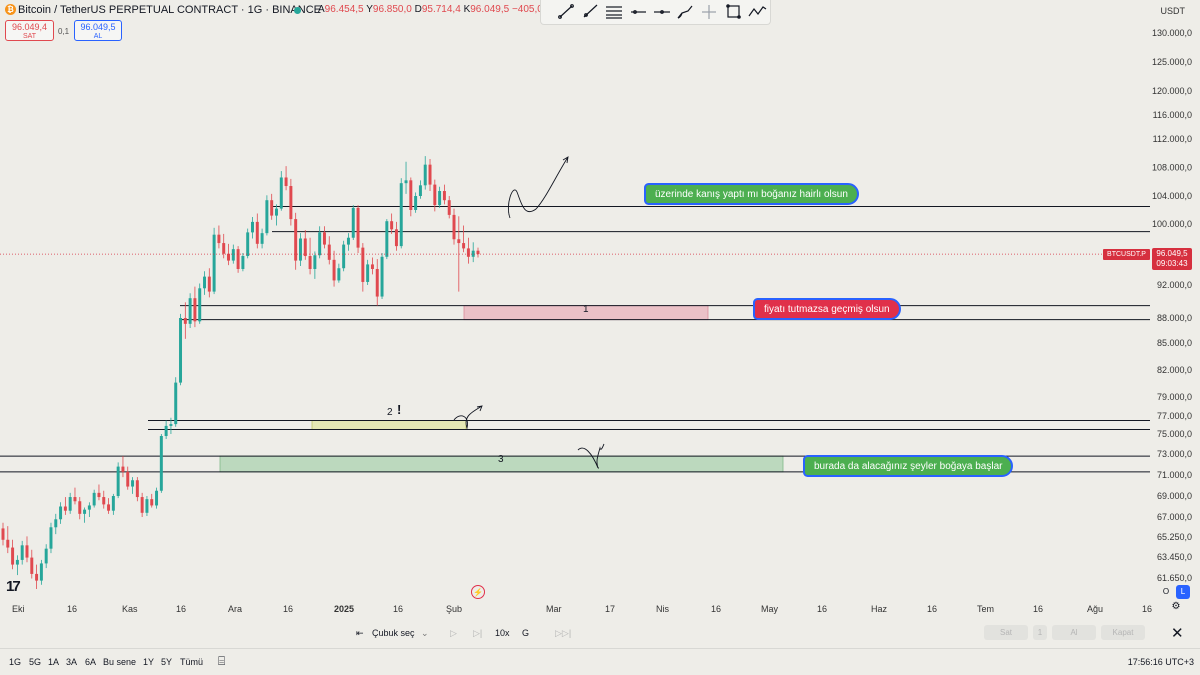 The height and width of the screenshot is (675, 1200). What do you see at coordinates (590, 11) in the screenshot?
I see `ray-icon` at bounding box center [590, 11].